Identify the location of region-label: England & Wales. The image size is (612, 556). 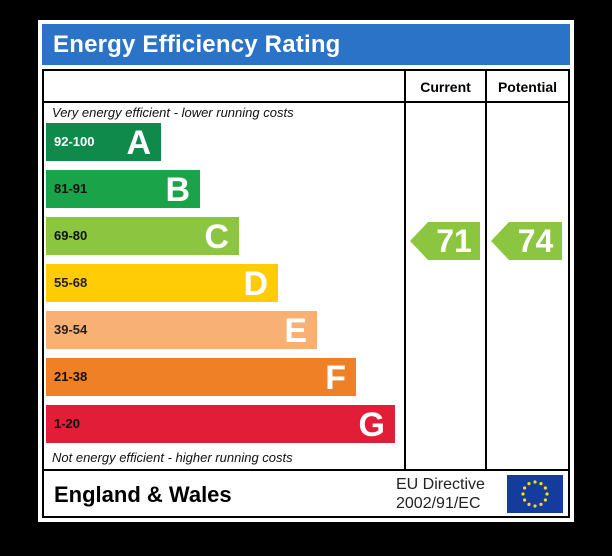
(143, 494).